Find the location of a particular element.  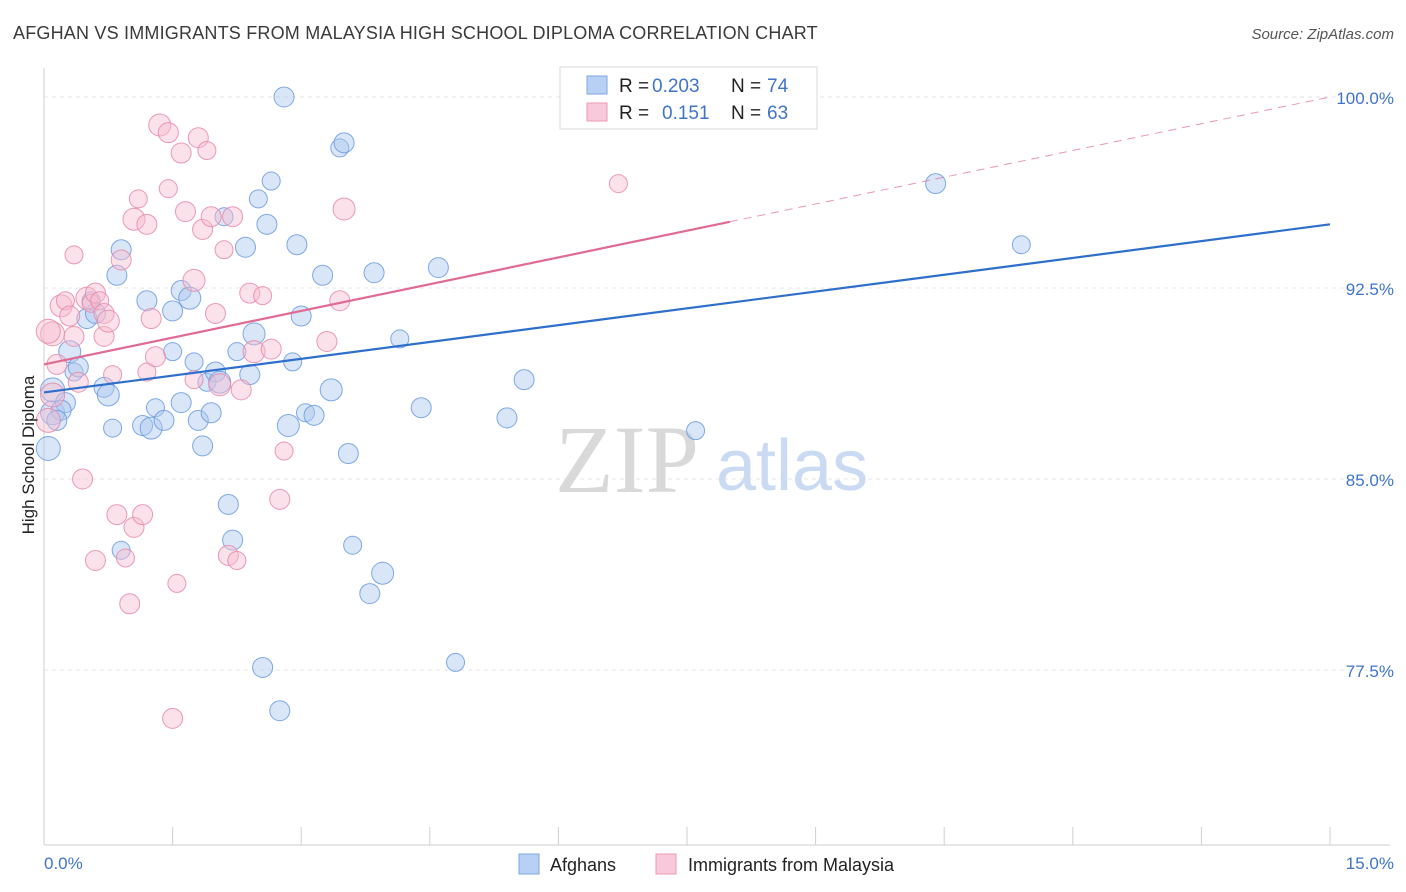

x-tick-min: 0.0% is located at coordinates (63, 863).